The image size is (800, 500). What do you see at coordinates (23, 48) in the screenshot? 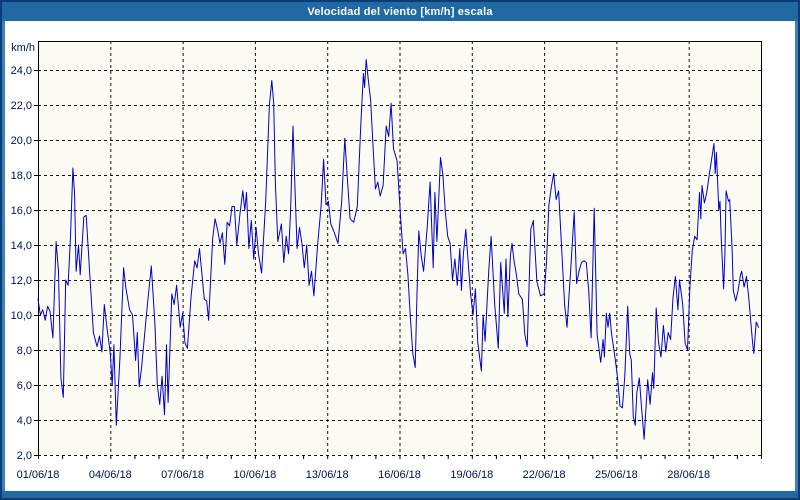
I see `y-axis-unit-label: km/h` at bounding box center [23, 48].